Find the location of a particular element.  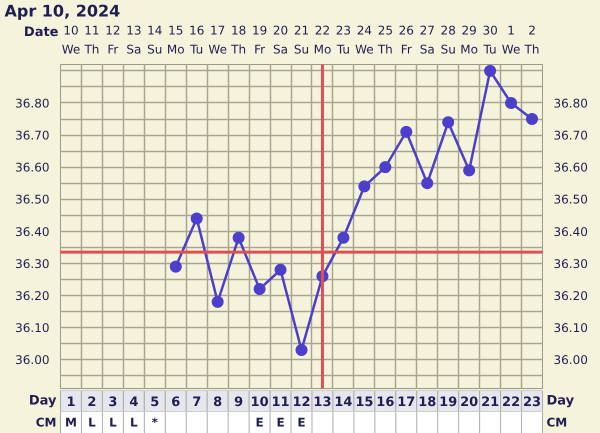

text: Day is located at coordinates (560, 401).